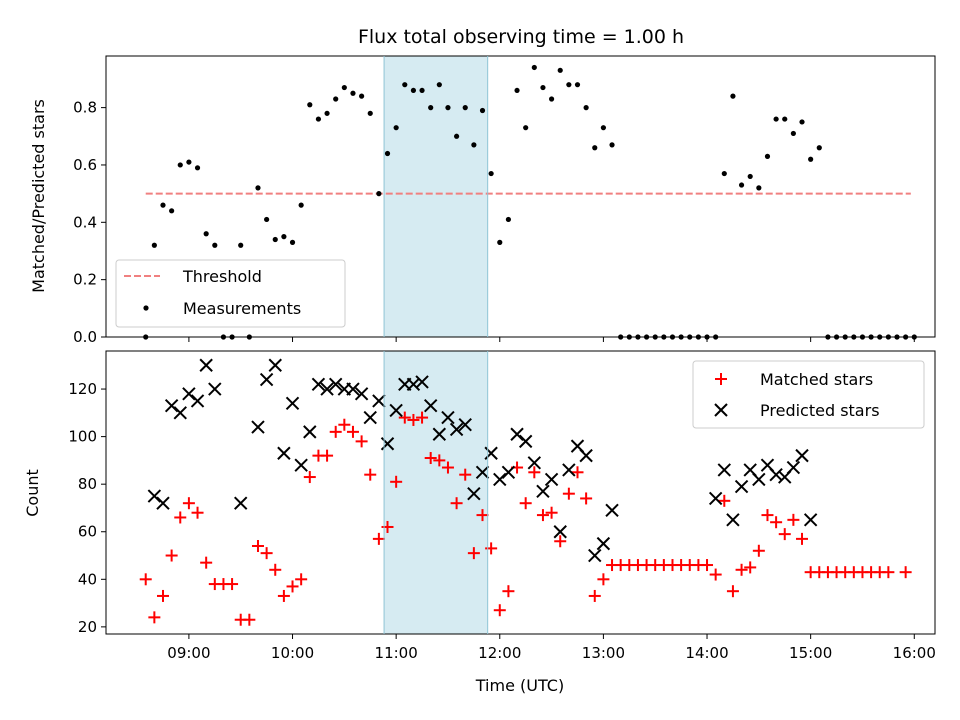 The width and height of the screenshot is (960, 720). Describe the element at coordinates (85, 108) in the screenshot. I see `top-y-tick-label: 0.8` at that location.